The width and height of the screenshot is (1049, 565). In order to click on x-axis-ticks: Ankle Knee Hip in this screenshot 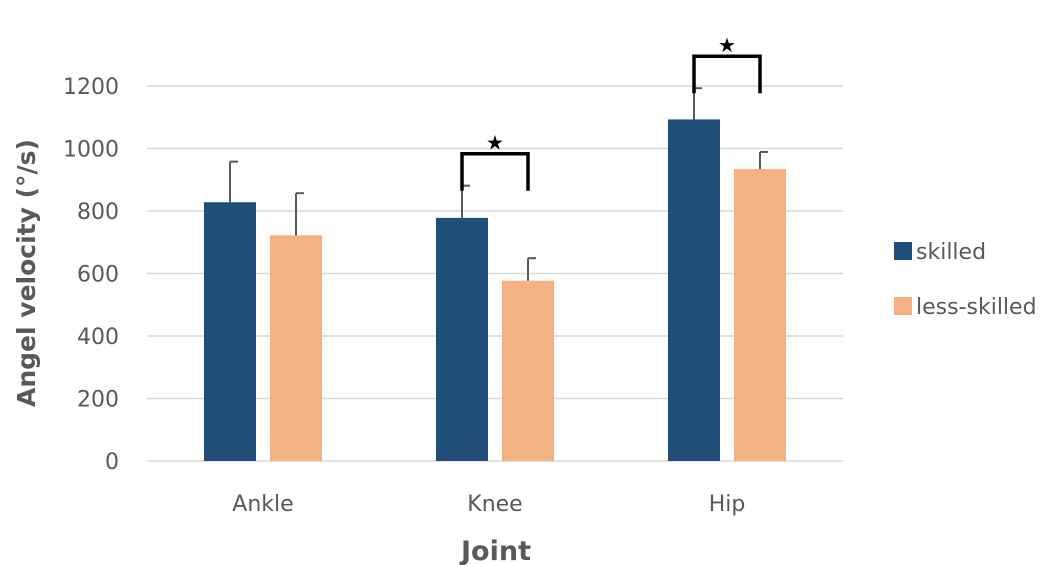, I will do `click(488, 504)`.